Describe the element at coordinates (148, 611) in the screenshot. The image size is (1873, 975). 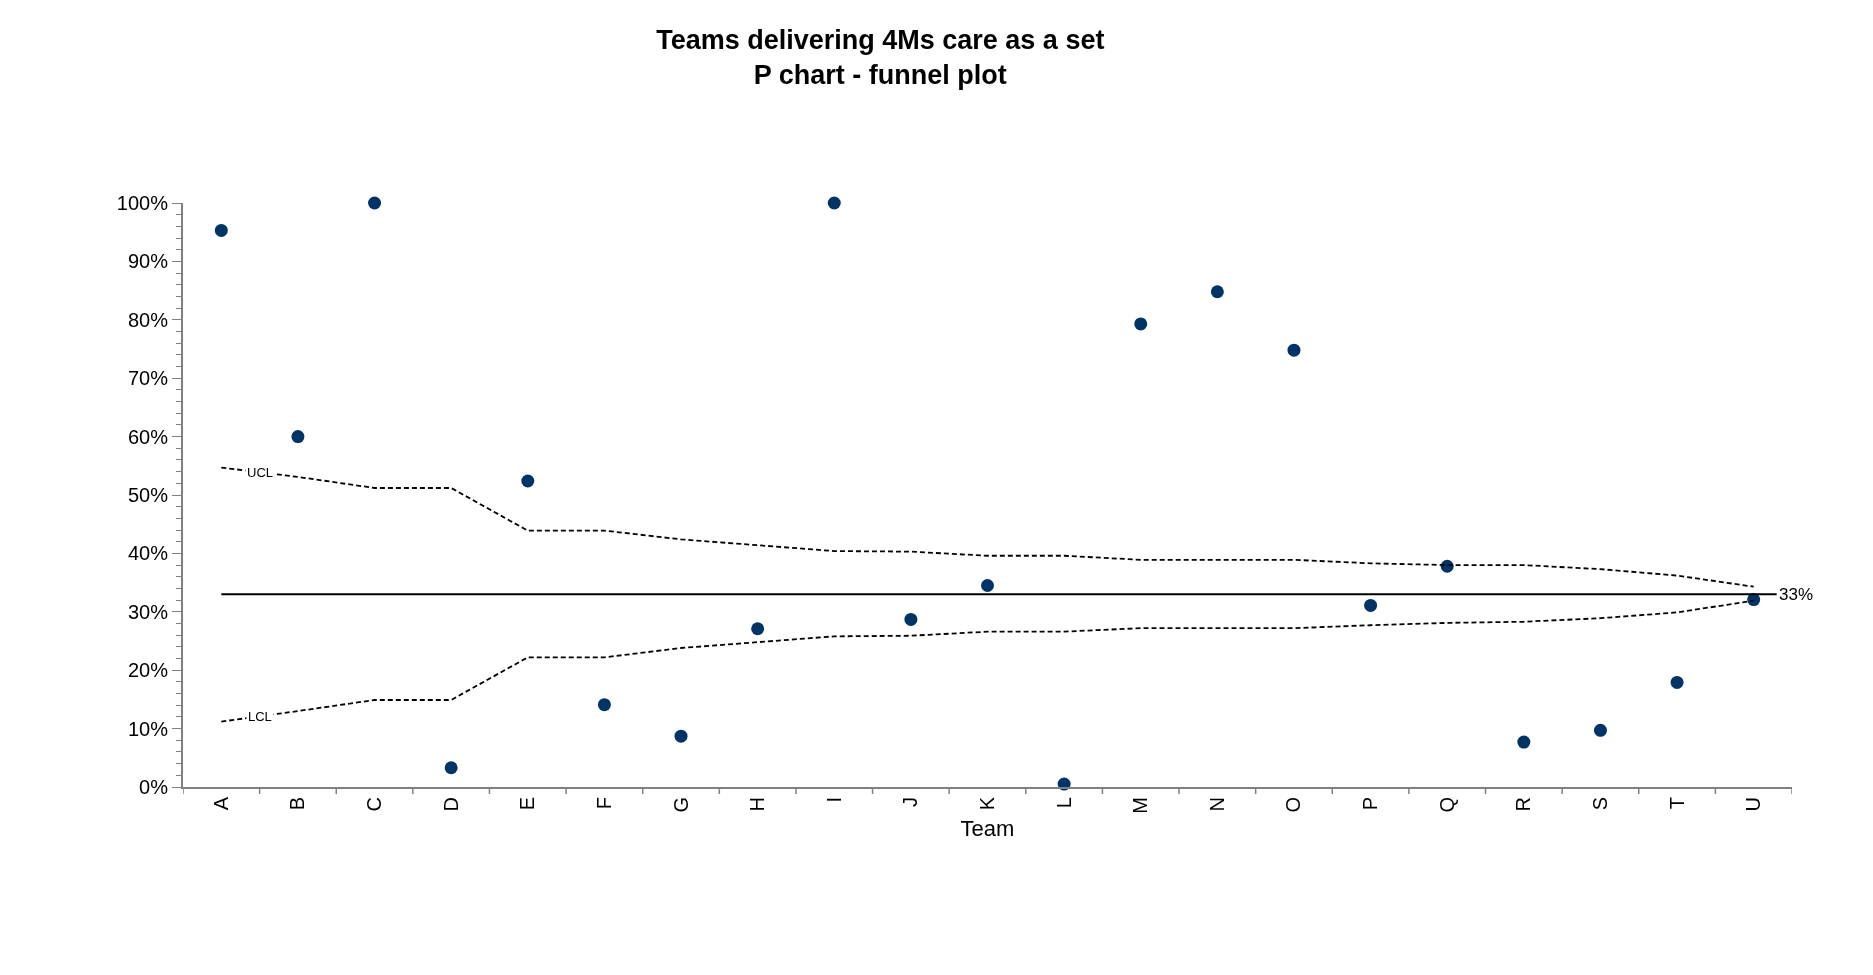
I see `y-tick-label: 30%` at that location.